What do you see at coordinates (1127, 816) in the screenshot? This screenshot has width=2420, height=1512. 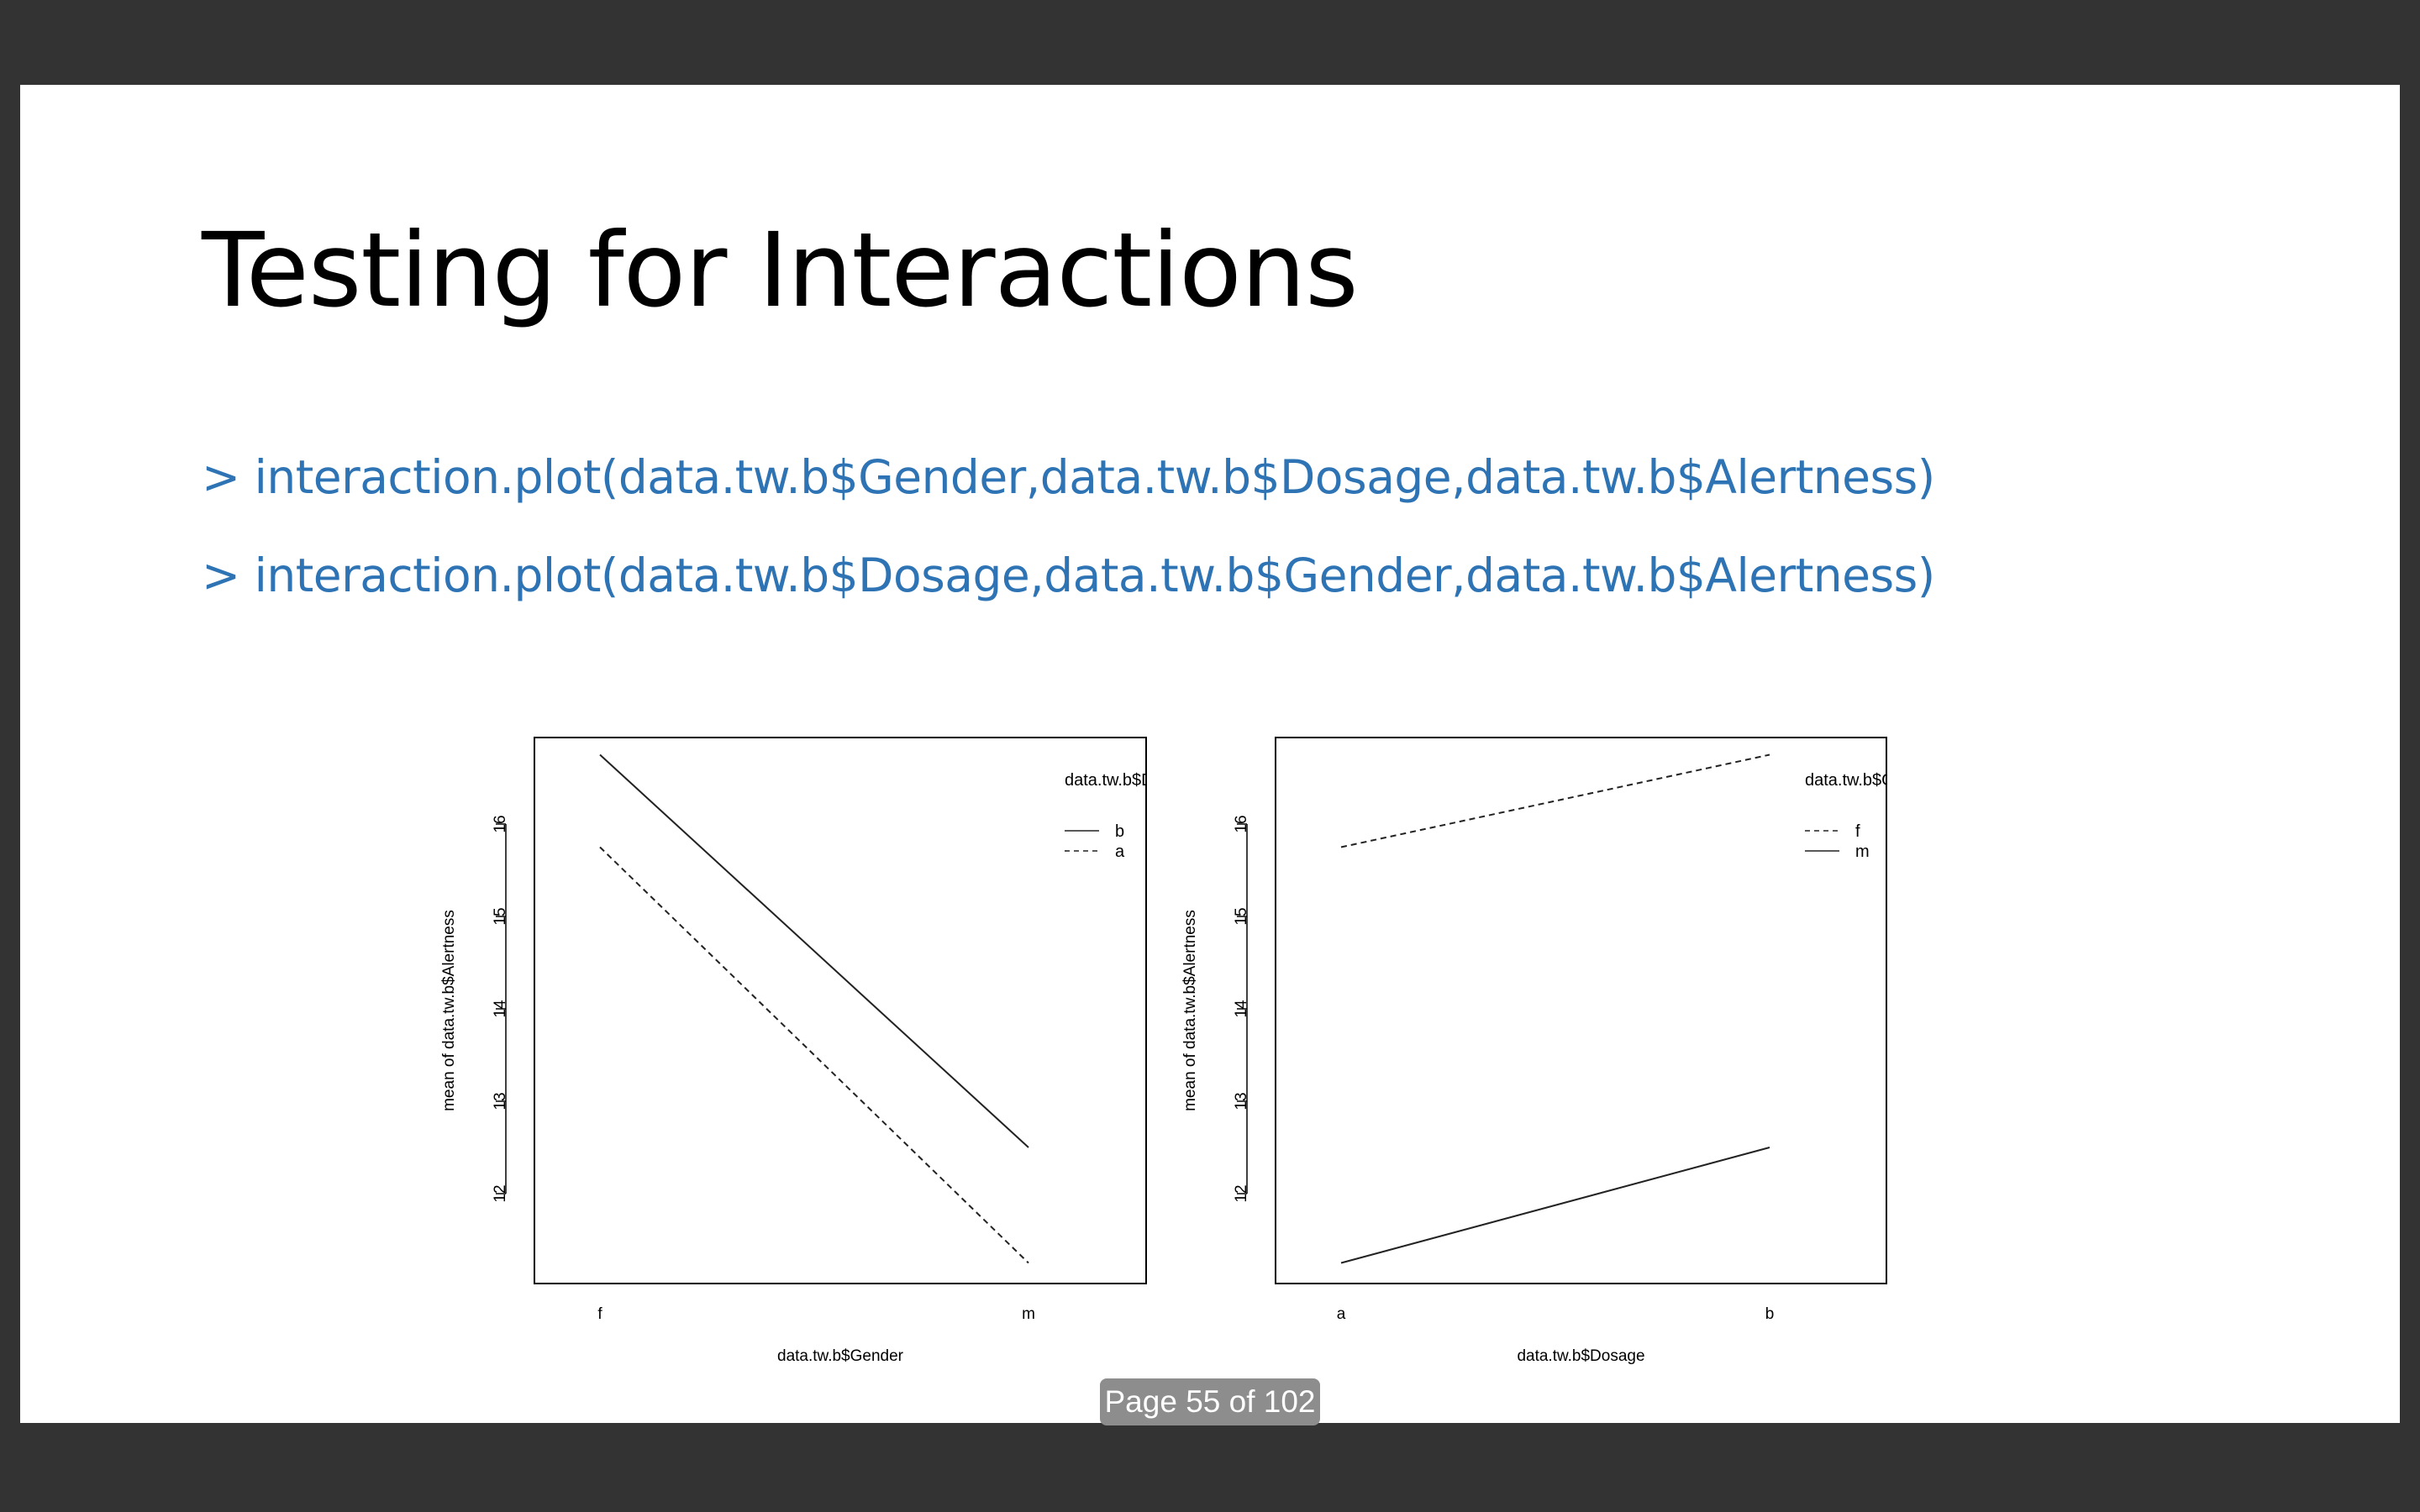 I see `legend: data.tw.b$Dosag ba` at bounding box center [1127, 816].